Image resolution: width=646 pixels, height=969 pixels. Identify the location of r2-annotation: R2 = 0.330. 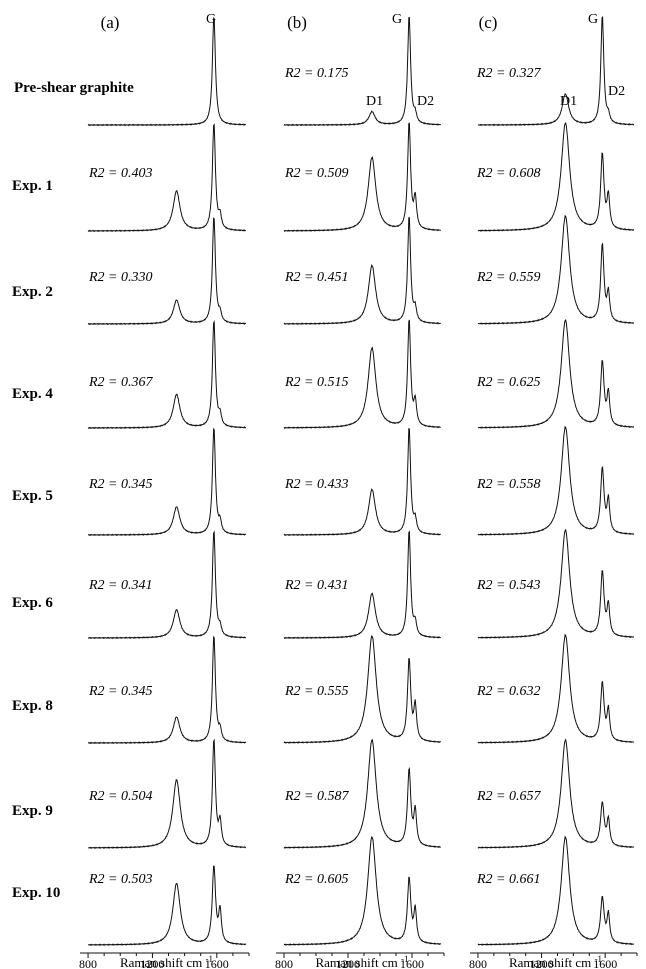
(120, 277).